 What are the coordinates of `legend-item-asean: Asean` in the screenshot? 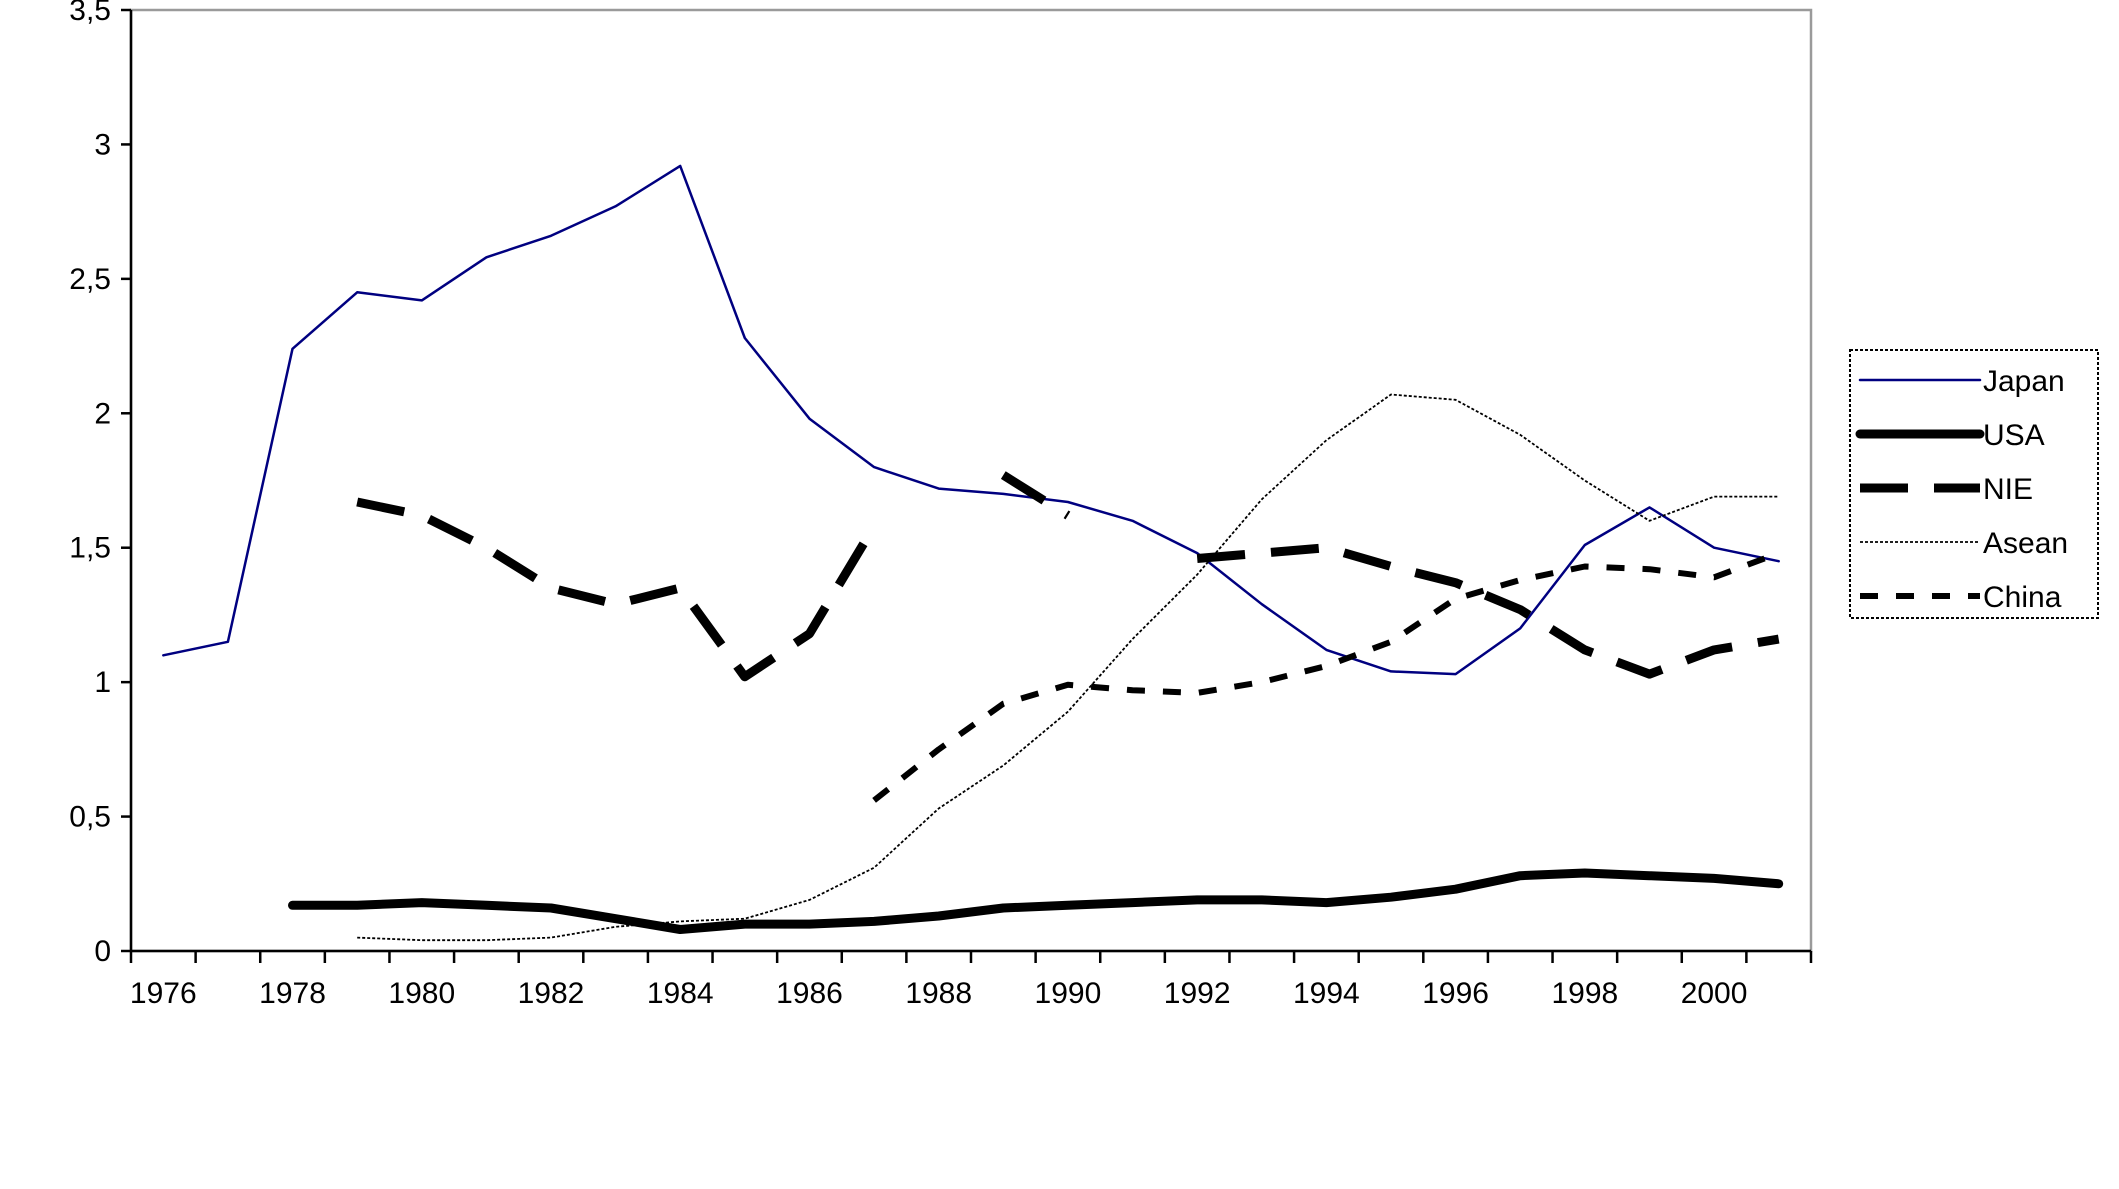 It's located at (1964, 543).